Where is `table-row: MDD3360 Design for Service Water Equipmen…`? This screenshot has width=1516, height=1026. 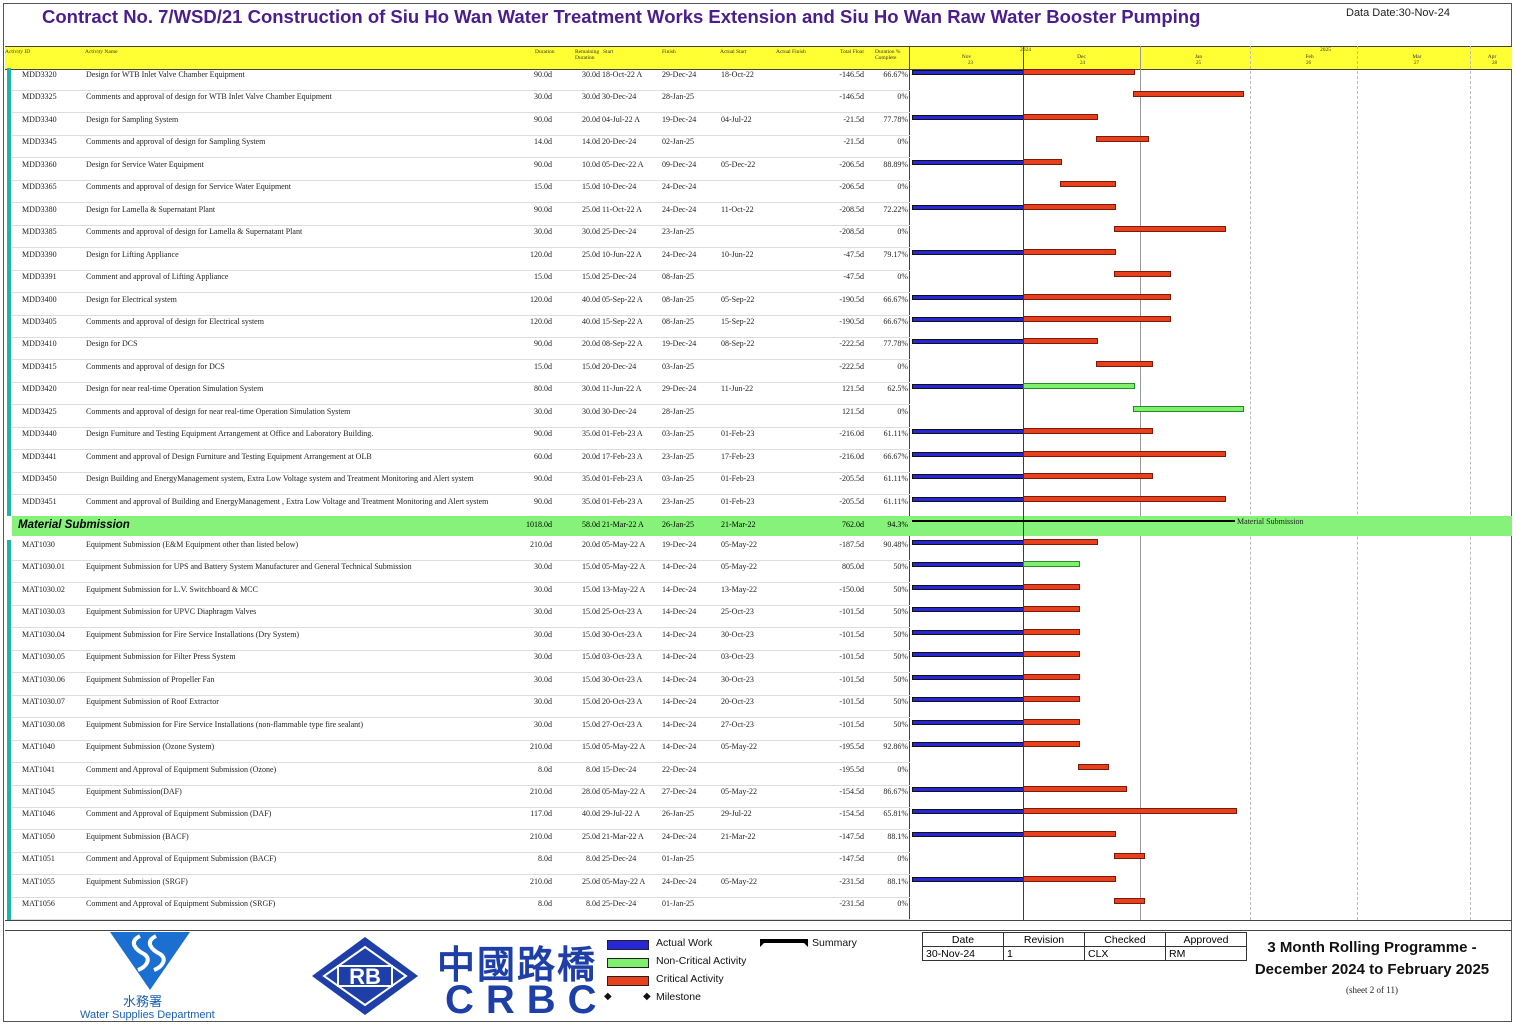
table-row: MDD3360 Design for Service Water Equipmen… is located at coordinates (461, 169).